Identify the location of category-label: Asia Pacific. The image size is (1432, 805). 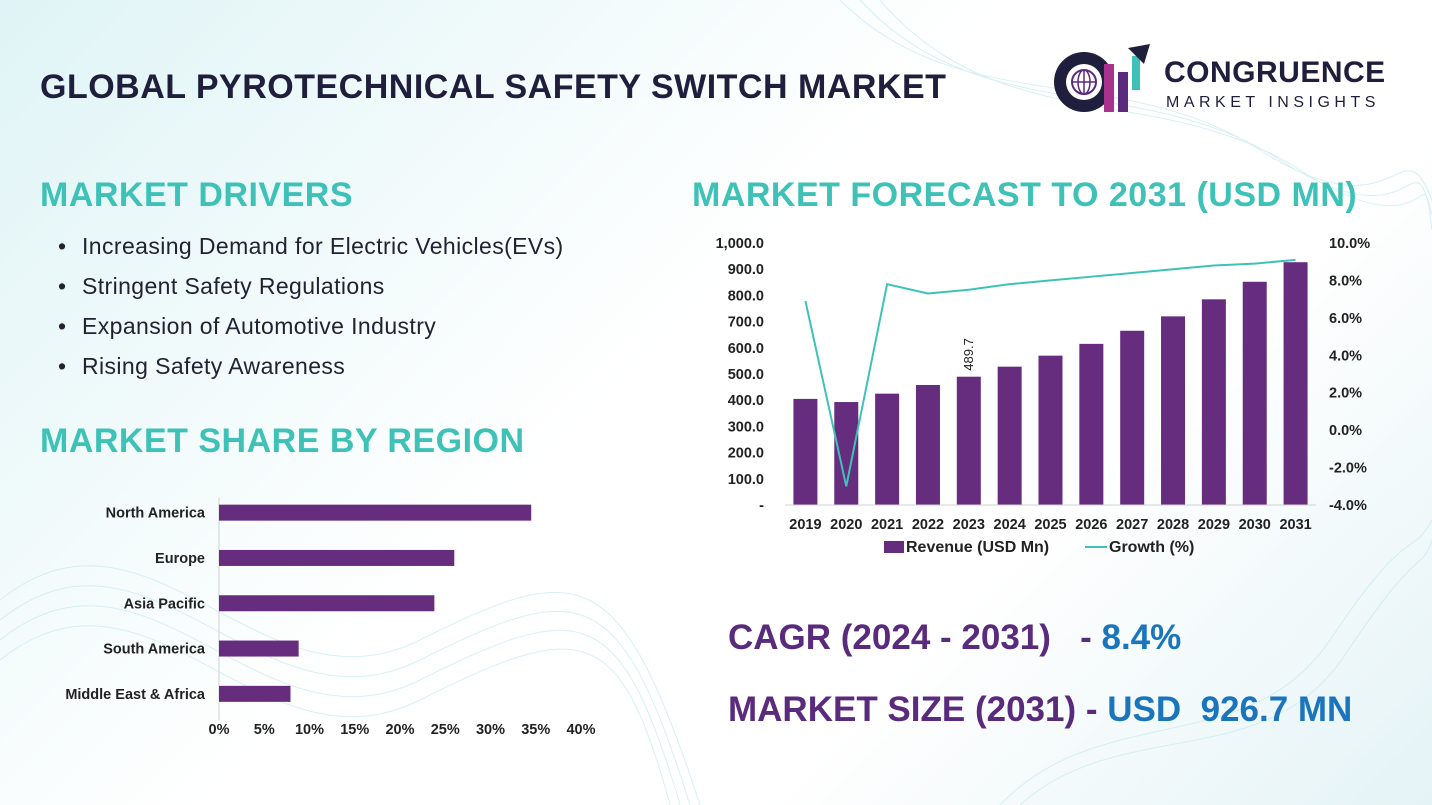
(164, 604).